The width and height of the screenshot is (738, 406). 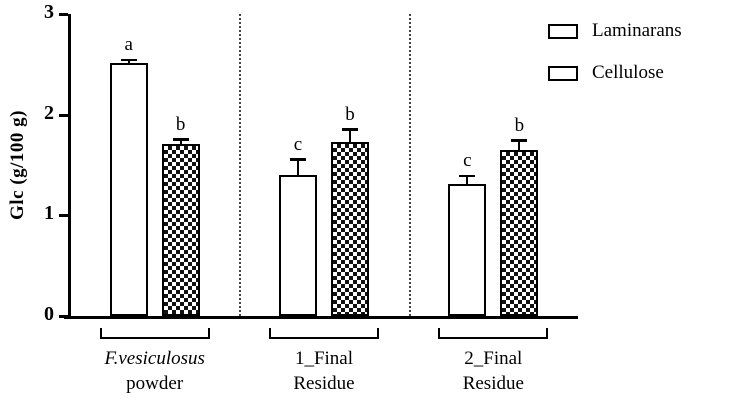 What do you see at coordinates (49, 213) in the screenshot?
I see `y-tick-label: 1` at bounding box center [49, 213].